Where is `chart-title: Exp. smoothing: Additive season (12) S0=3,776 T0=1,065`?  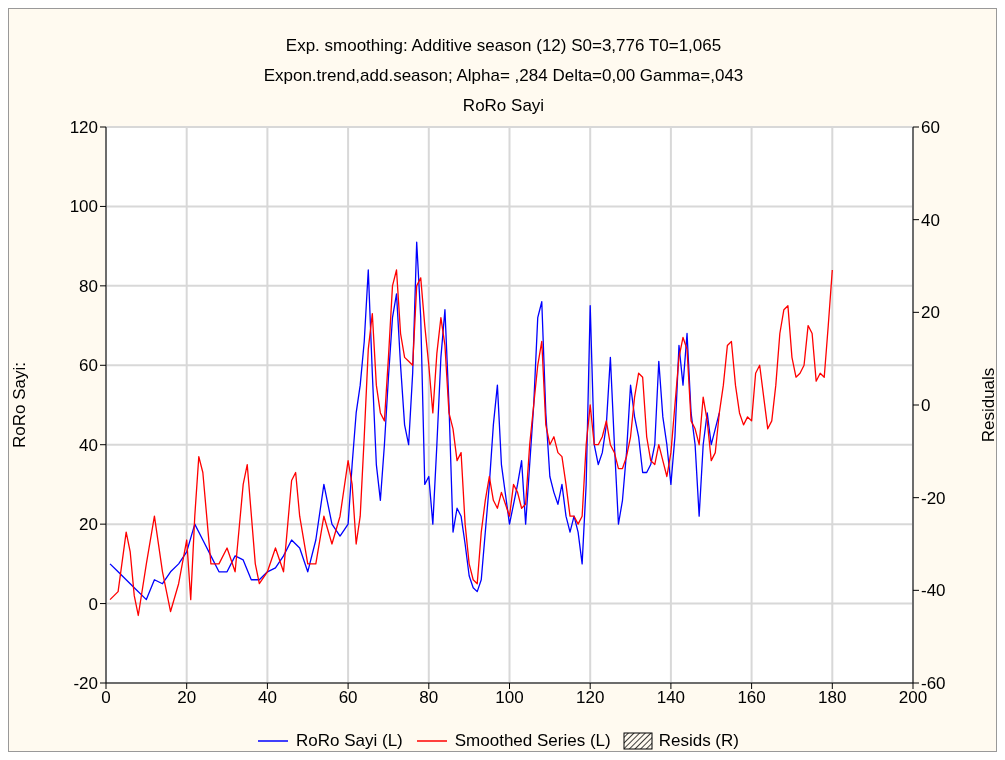 chart-title: Exp. smoothing: Additive season (12) S0=3,776 T0=1,065 is located at coordinates (503, 46).